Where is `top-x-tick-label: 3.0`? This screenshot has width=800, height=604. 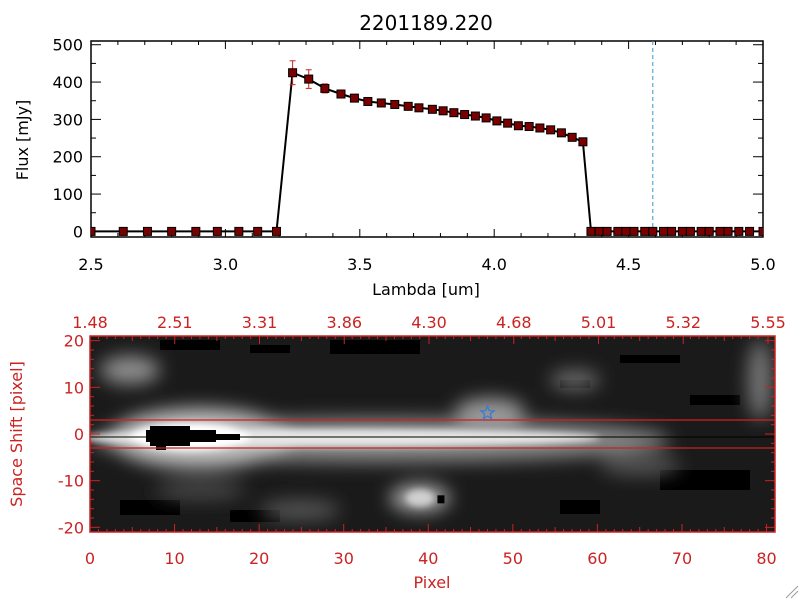
top-x-tick-label: 3.0 is located at coordinates (225, 264).